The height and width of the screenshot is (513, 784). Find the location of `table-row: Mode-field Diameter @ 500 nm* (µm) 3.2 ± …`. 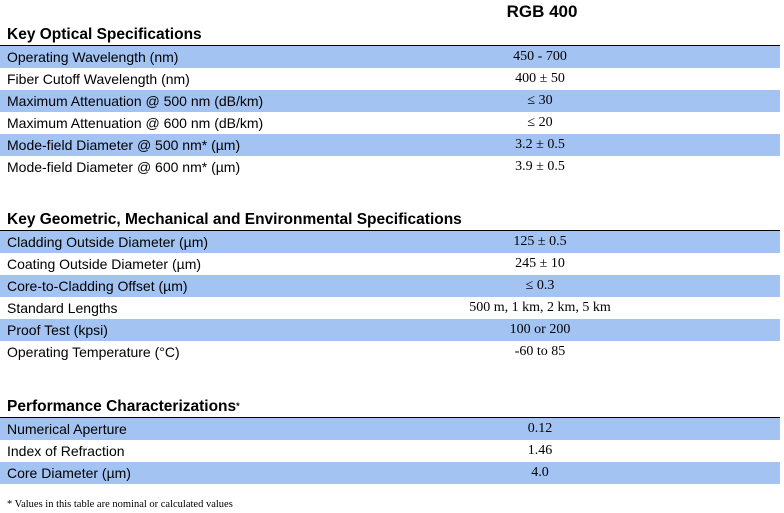

table-row: Mode-field Diameter @ 500 nm* (µm) 3.2 ± … is located at coordinates (390, 145).